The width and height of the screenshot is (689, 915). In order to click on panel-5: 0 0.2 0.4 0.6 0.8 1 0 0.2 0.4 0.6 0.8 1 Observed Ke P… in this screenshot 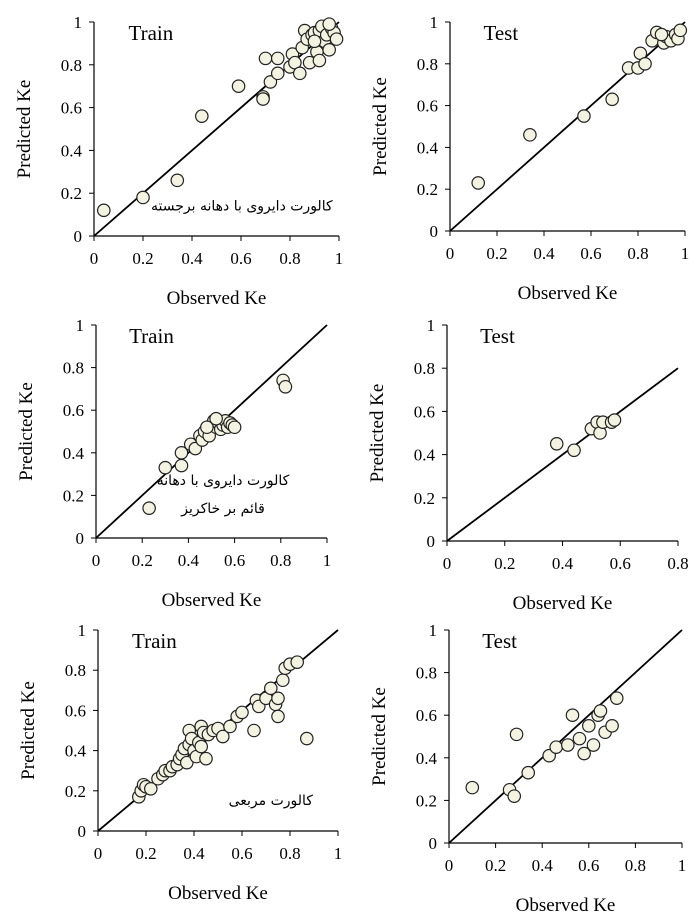, I will do `click(180, 762)`.